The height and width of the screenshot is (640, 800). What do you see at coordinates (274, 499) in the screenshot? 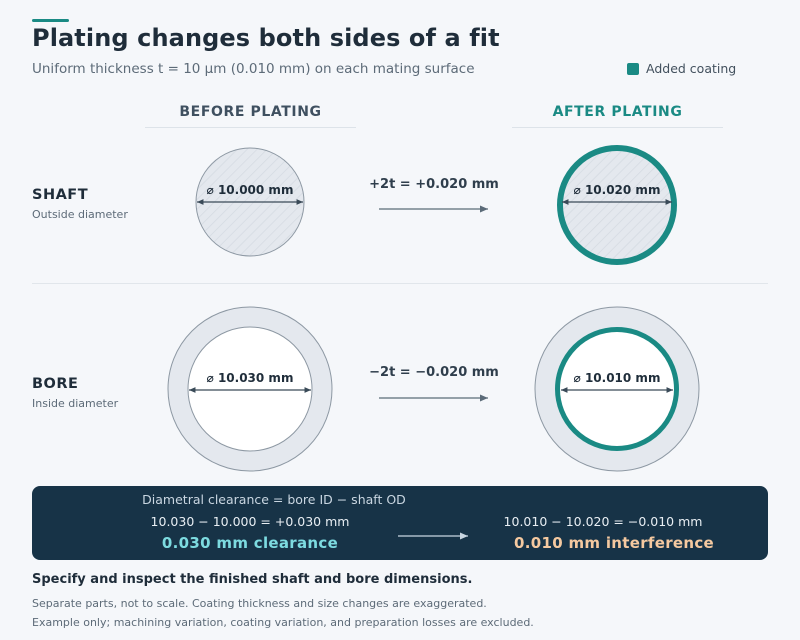
I see `summary-header: Diametral clearance = bore ID − shaft OD` at bounding box center [274, 499].